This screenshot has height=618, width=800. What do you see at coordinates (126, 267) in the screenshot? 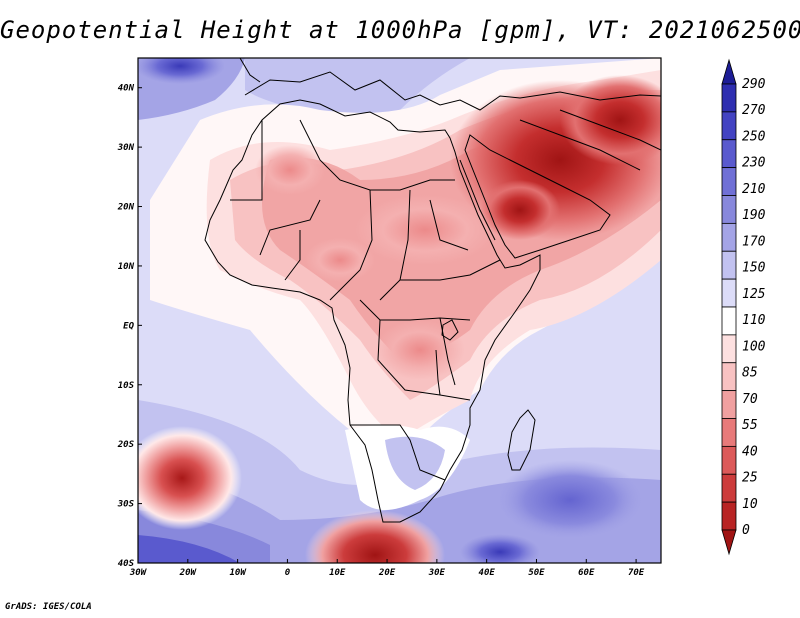
I see `lat-tick-label: 10N` at bounding box center [126, 267].